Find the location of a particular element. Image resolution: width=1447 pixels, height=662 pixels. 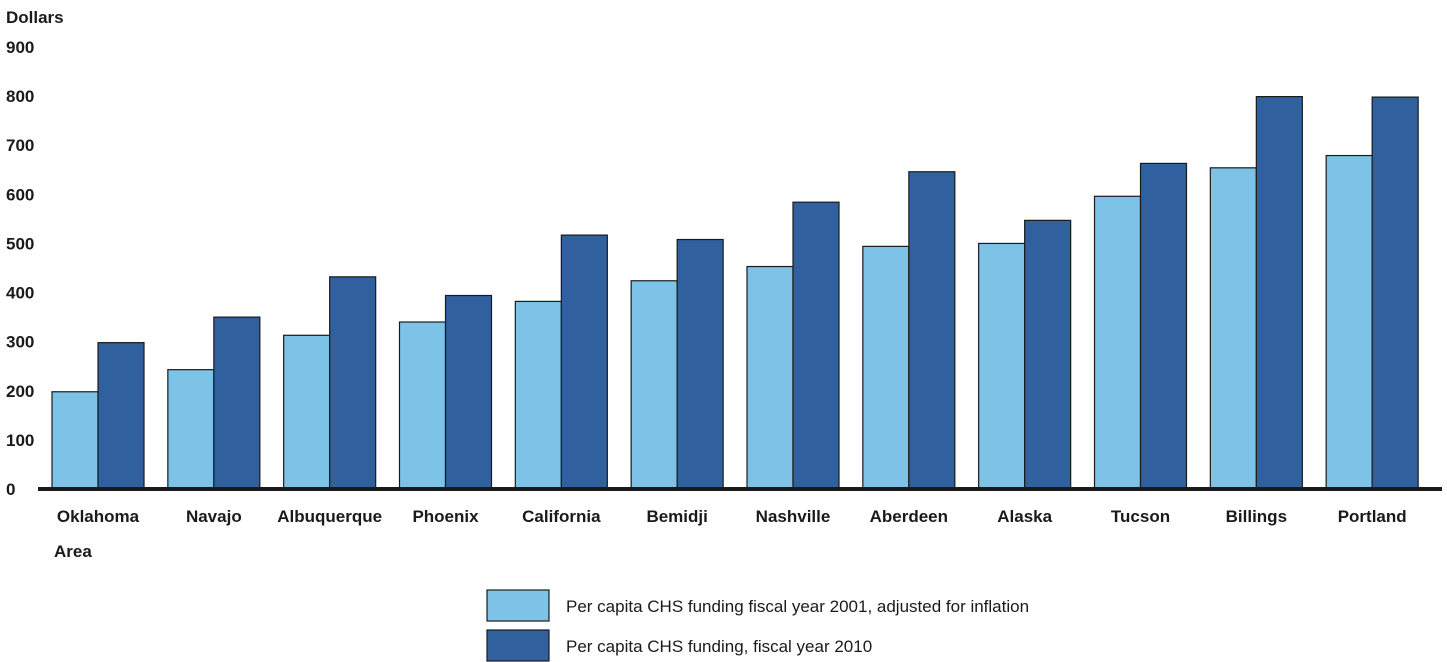

x-tick-label: Navajo is located at coordinates (214, 516).